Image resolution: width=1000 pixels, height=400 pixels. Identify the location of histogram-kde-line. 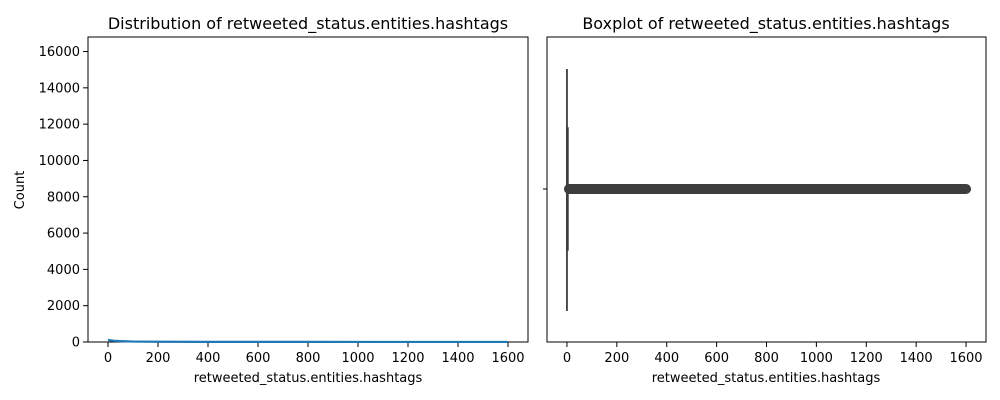
(308, 341).